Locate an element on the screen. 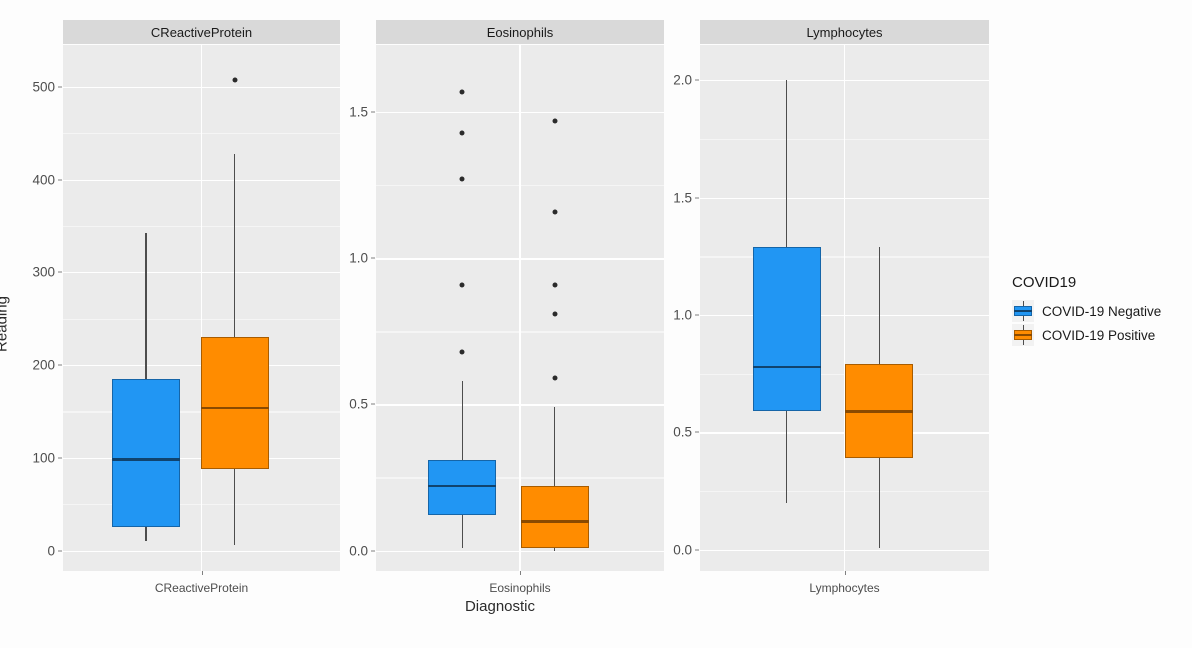 The image size is (1192, 648). legend-item: COVID-19 Negative is located at coordinates (1086, 311).